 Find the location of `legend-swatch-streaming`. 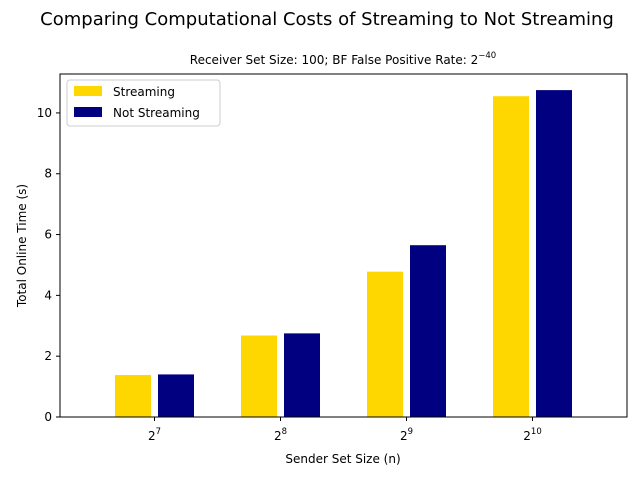

legend-swatch-streaming is located at coordinates (88, 91).